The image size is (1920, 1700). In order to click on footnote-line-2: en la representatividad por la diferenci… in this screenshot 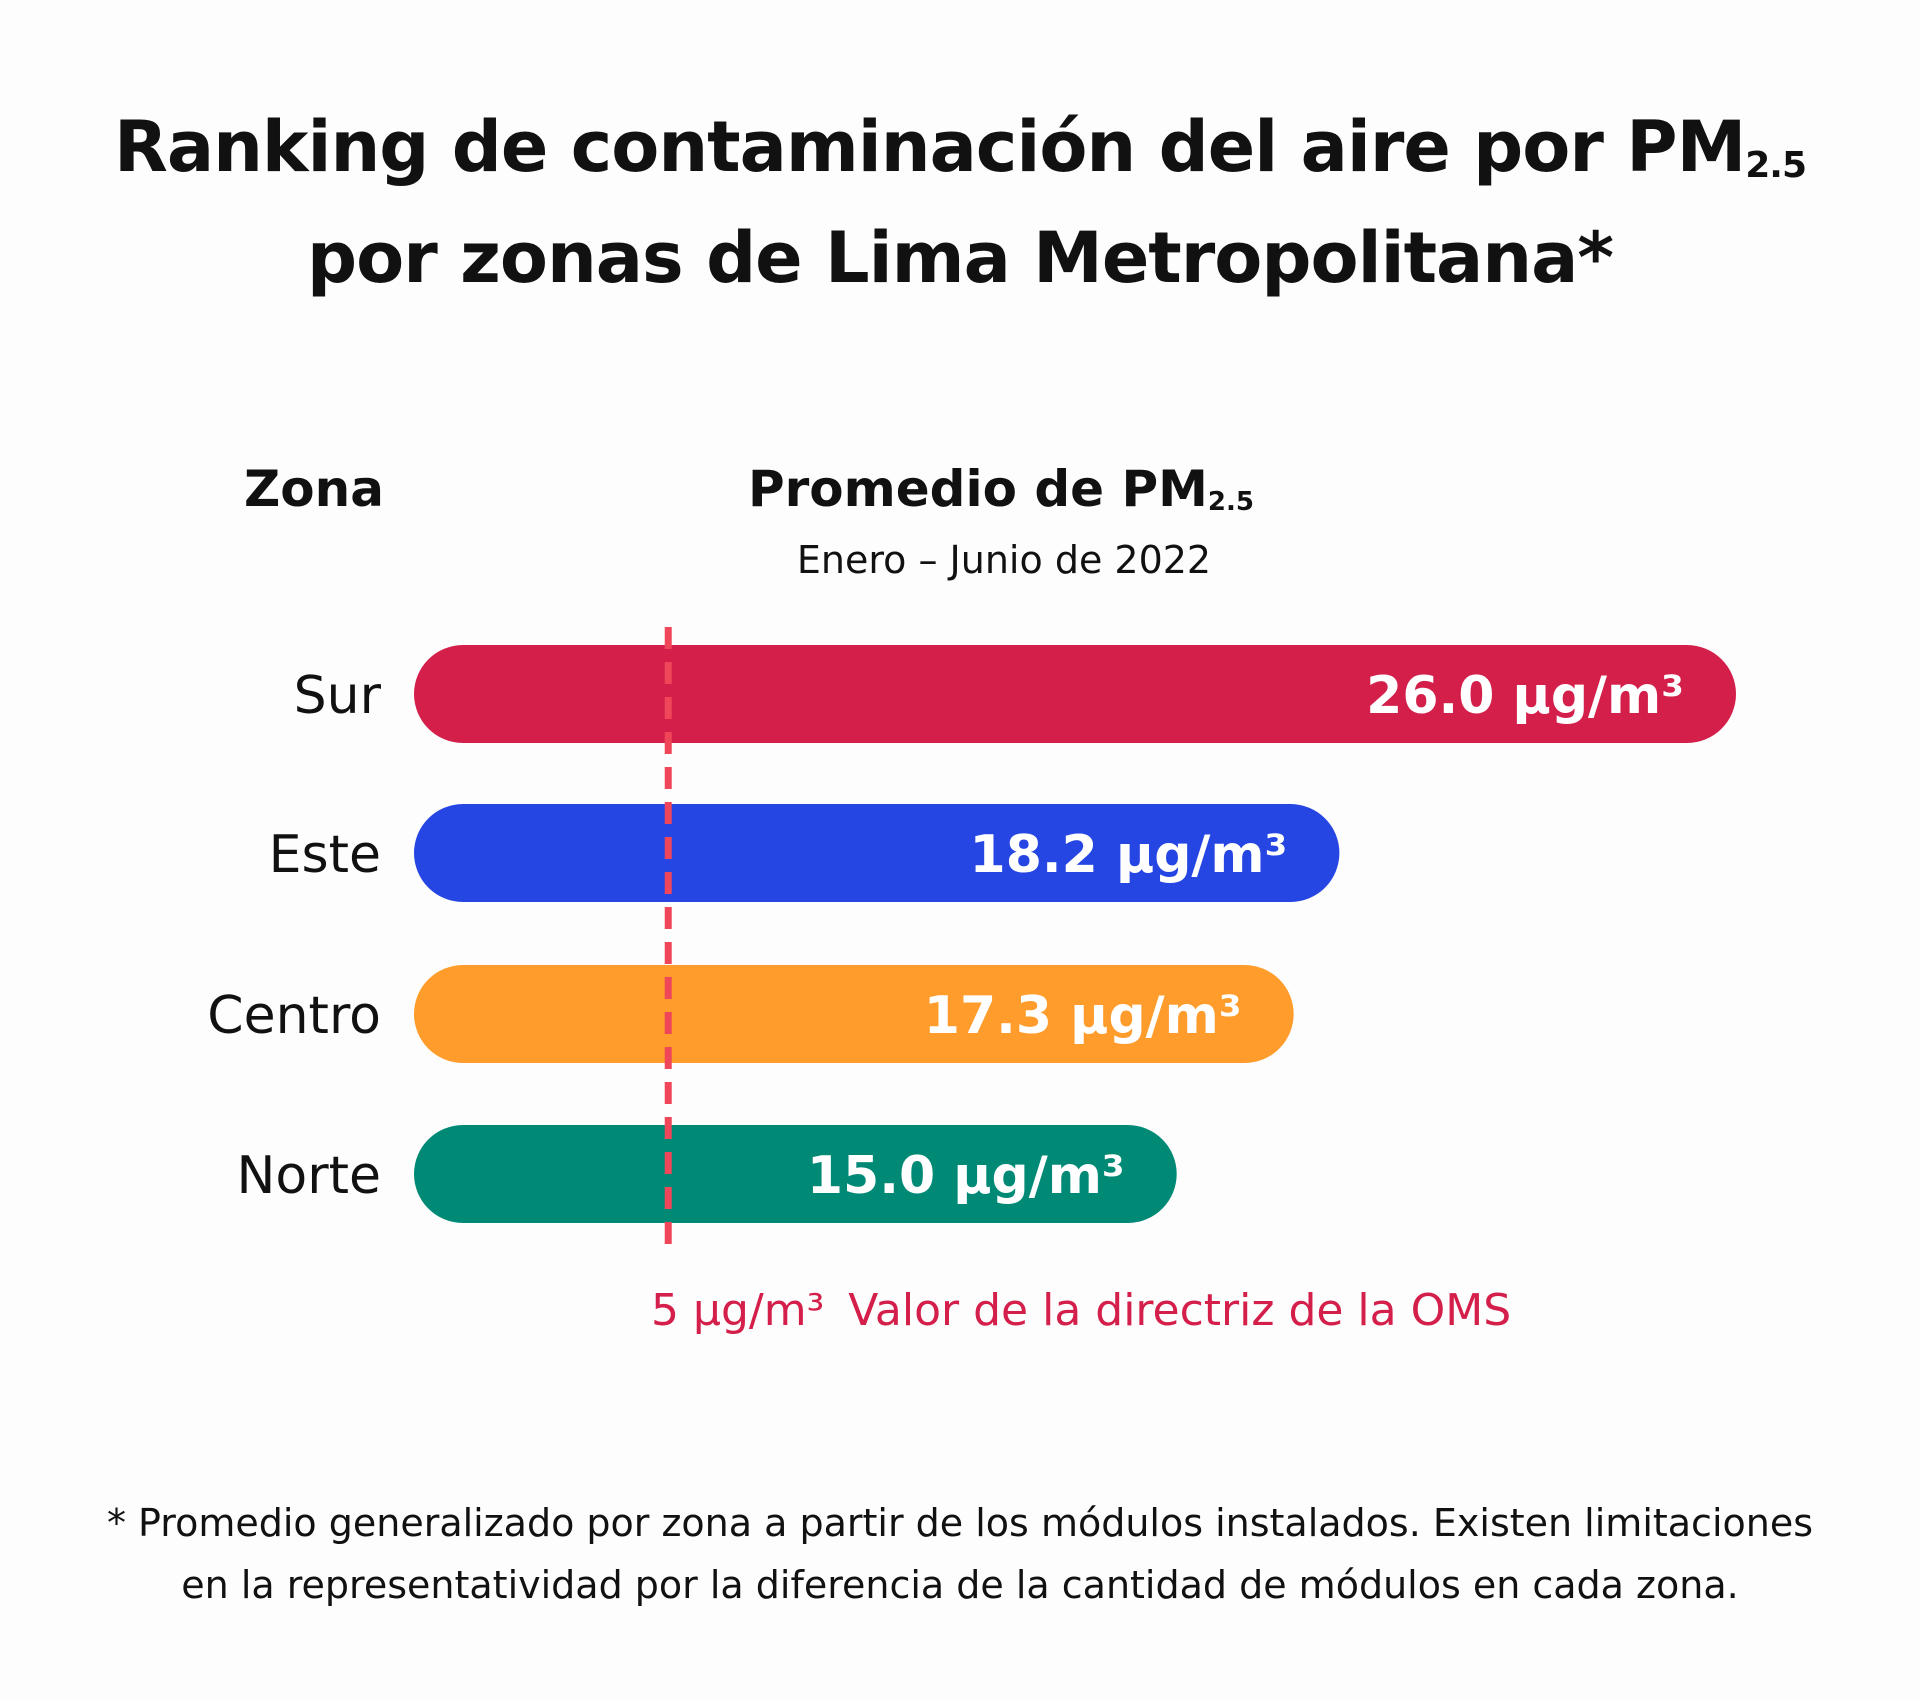, I will do `click(960, 1585)`.